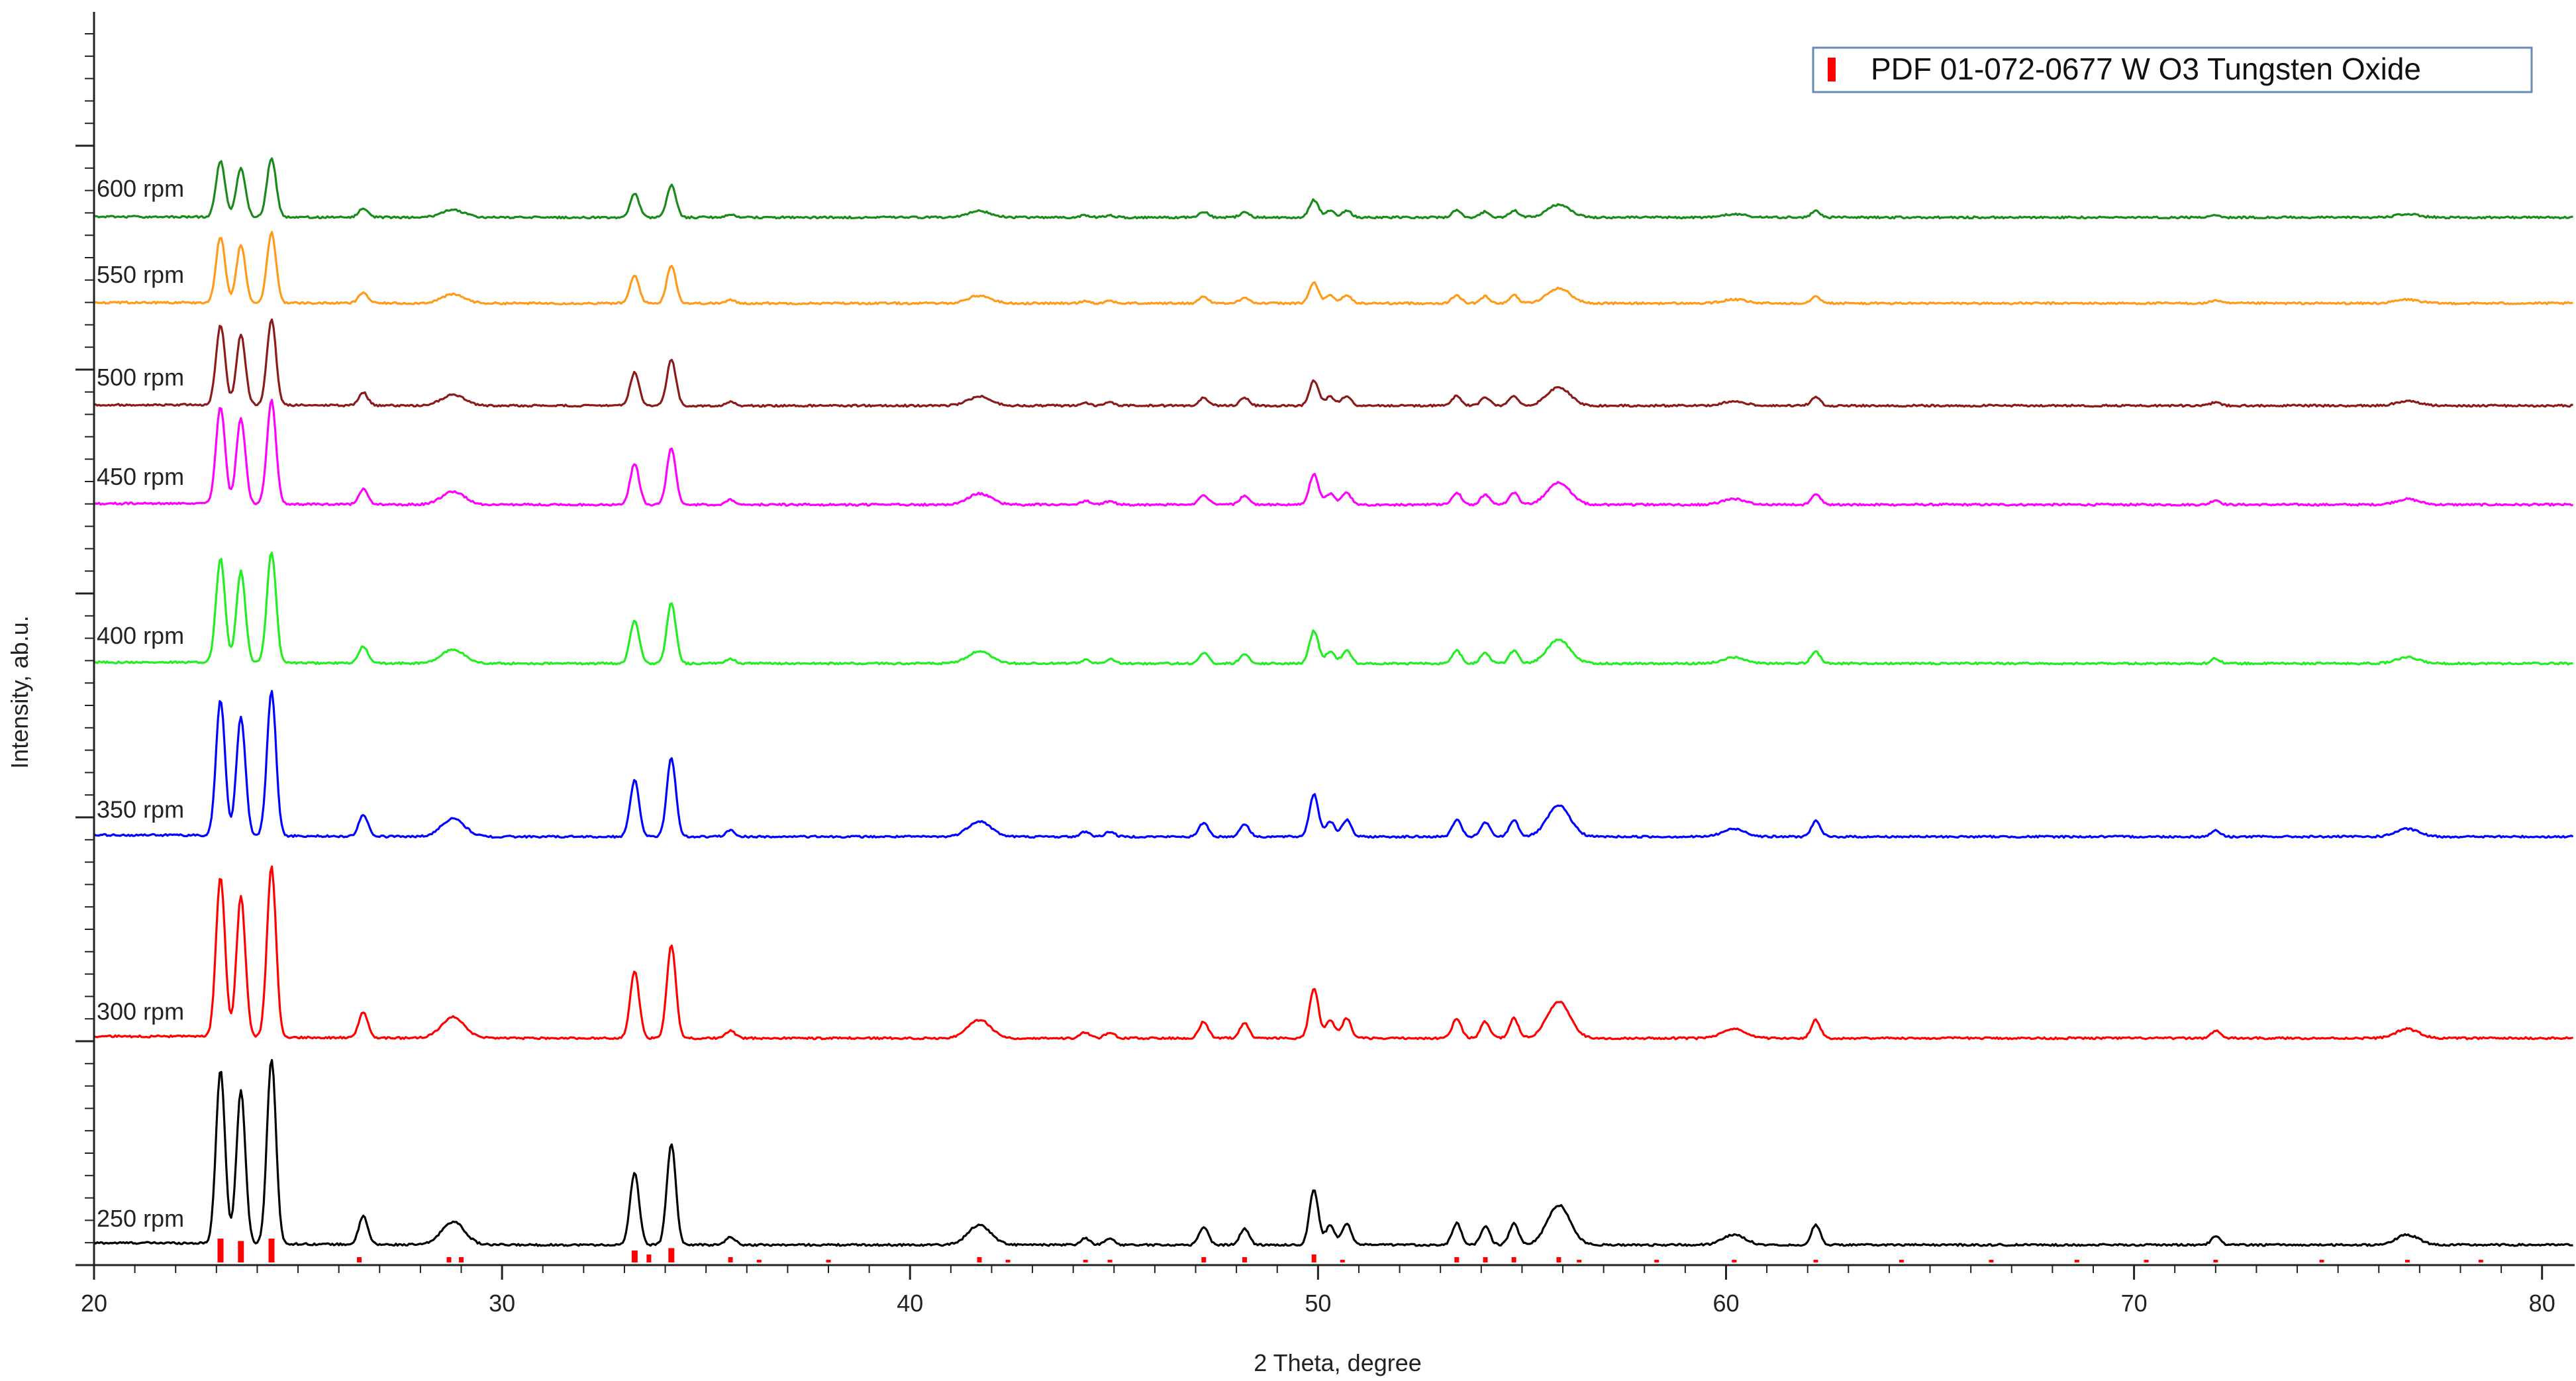  What do you see at coordinates (140, 1218) in the screenshot?
I see `series-label: 250 rpm` at bounding box center [140, 1218].